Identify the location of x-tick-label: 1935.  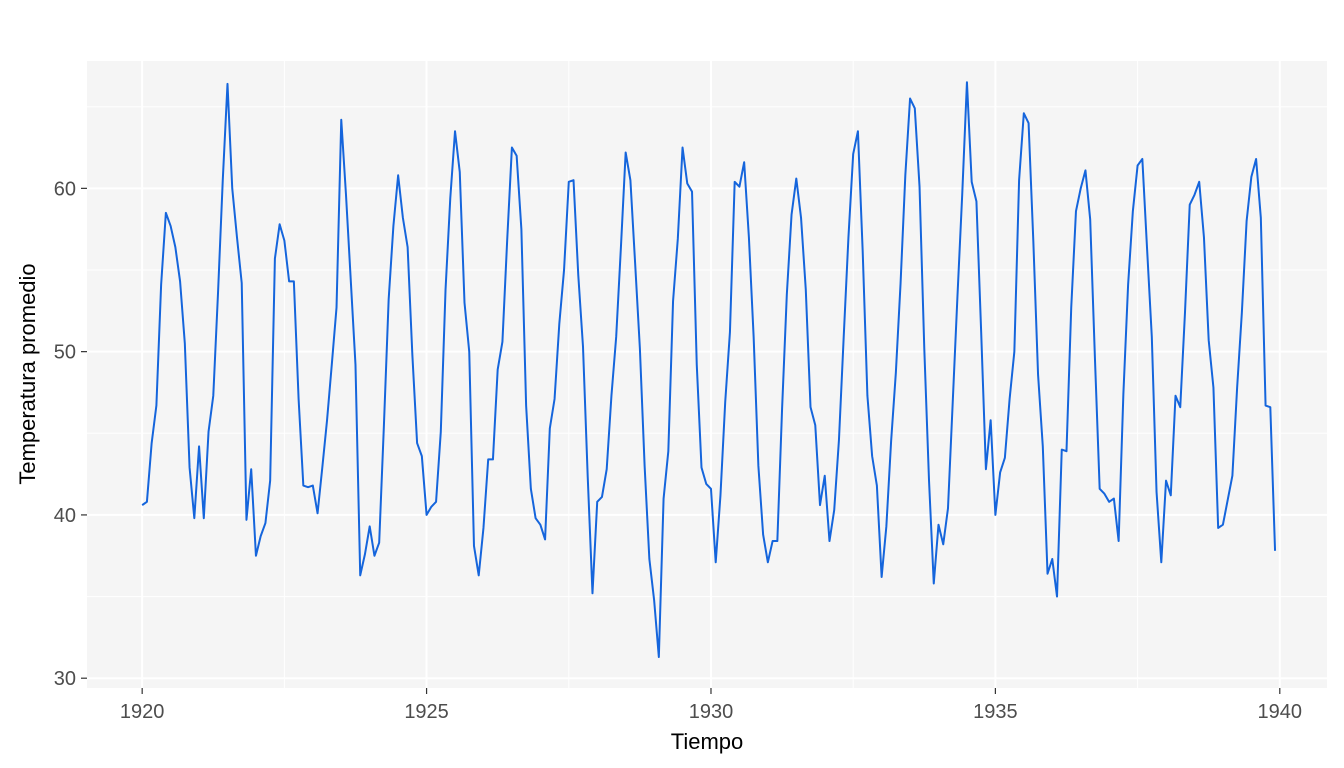
(995, 712).